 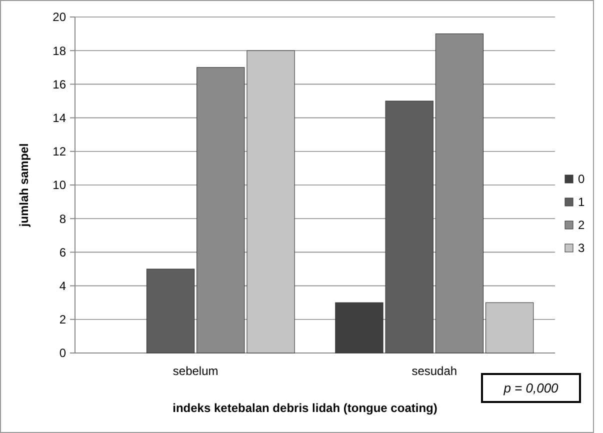 What do you see at coordinates (59, 151) in the screenshot?
I see `y-tick-label: 12` at bounding box center [59, 151].